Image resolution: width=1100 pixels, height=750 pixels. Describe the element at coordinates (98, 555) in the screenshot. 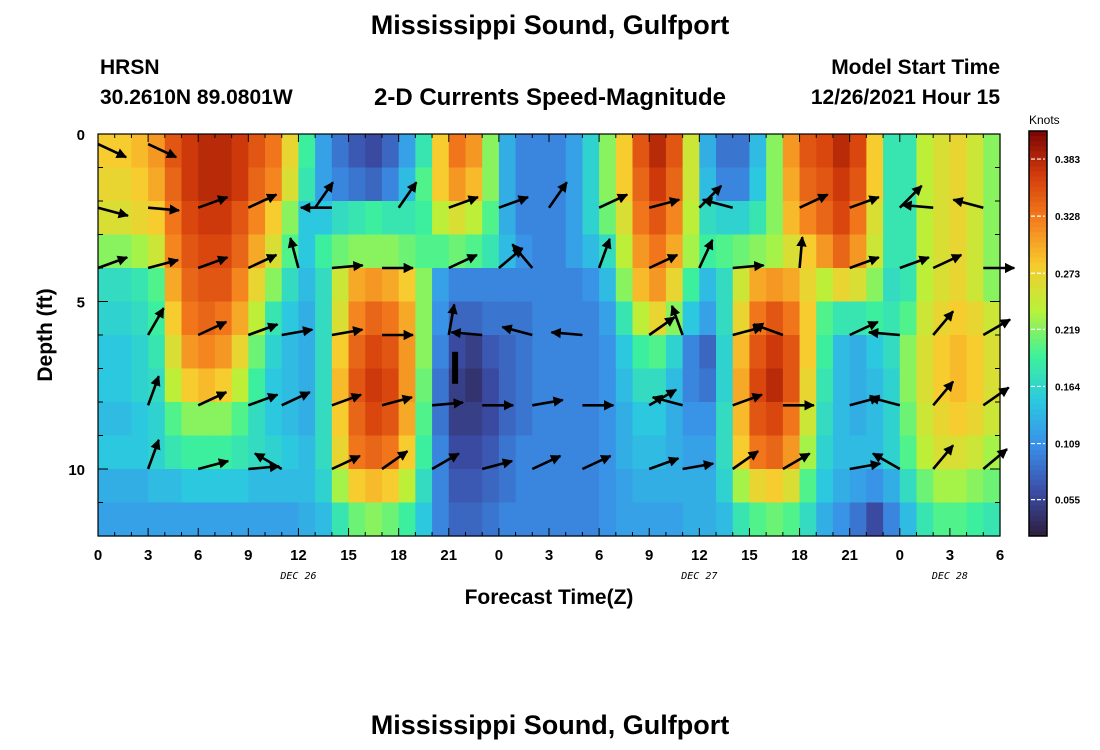

I see `x-tick-label: 0` at that location.